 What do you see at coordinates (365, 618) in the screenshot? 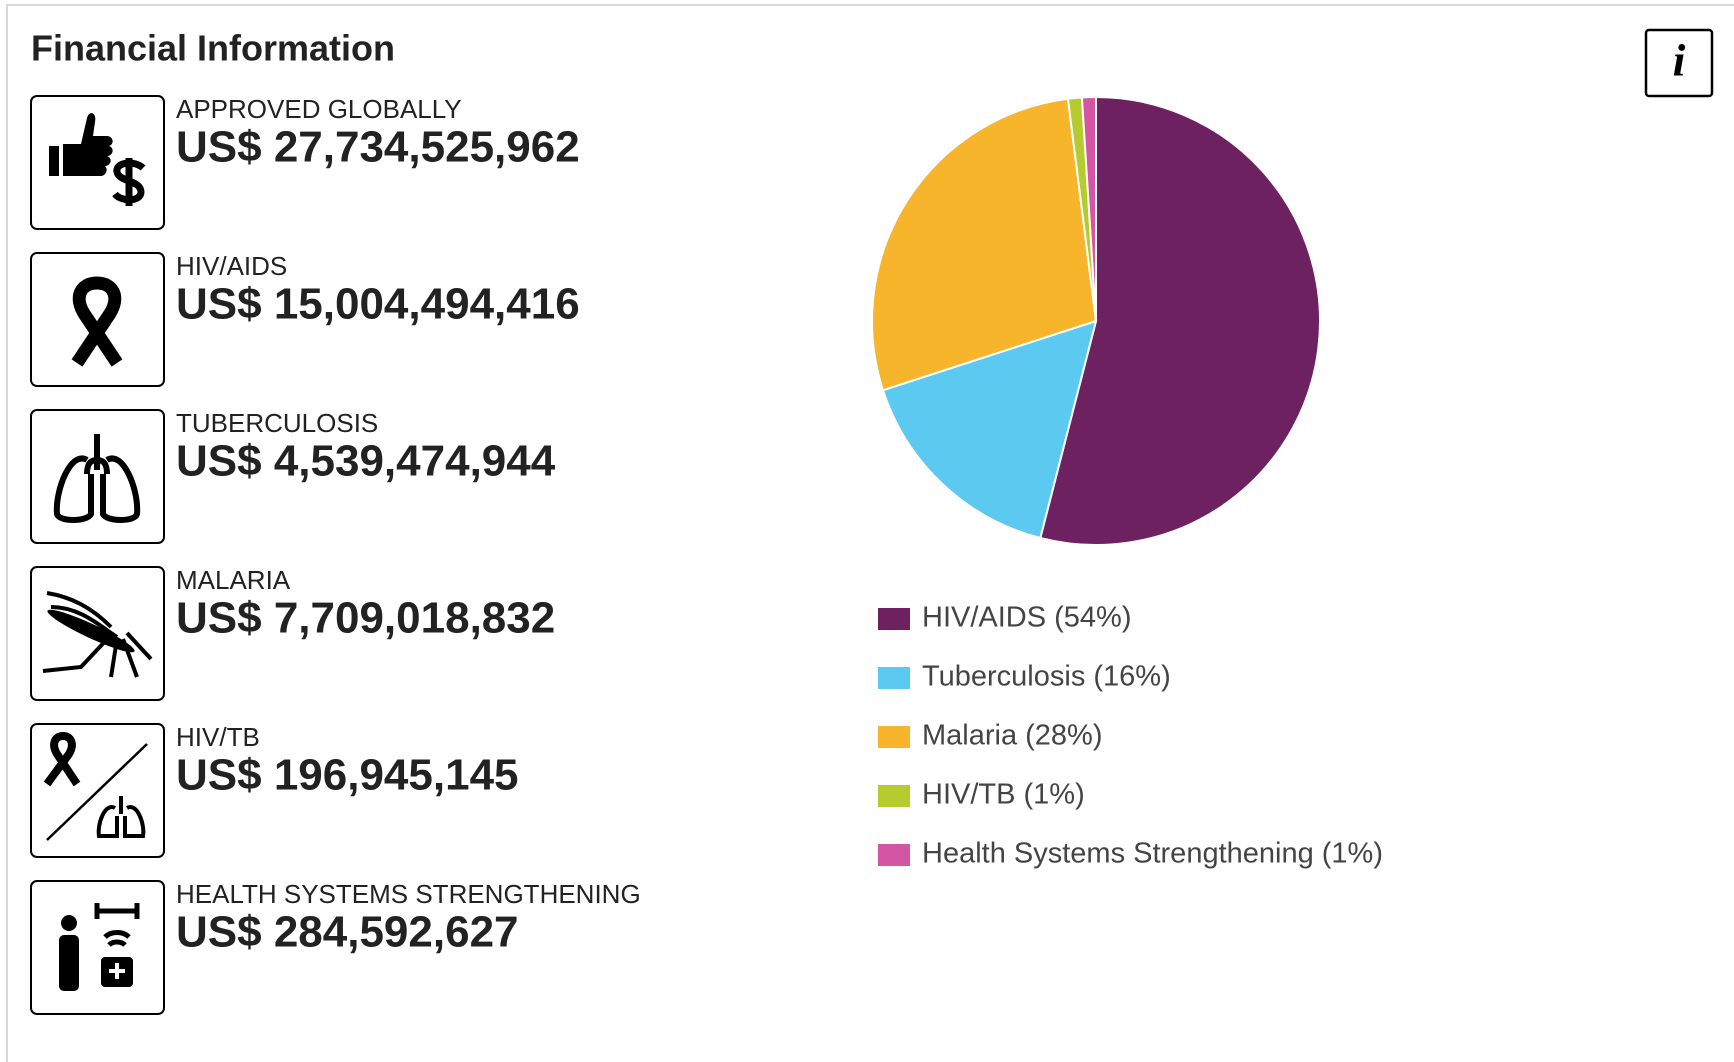
I see `item-amount: US$ 7,709,018,832` at bounding box center [365, 618].